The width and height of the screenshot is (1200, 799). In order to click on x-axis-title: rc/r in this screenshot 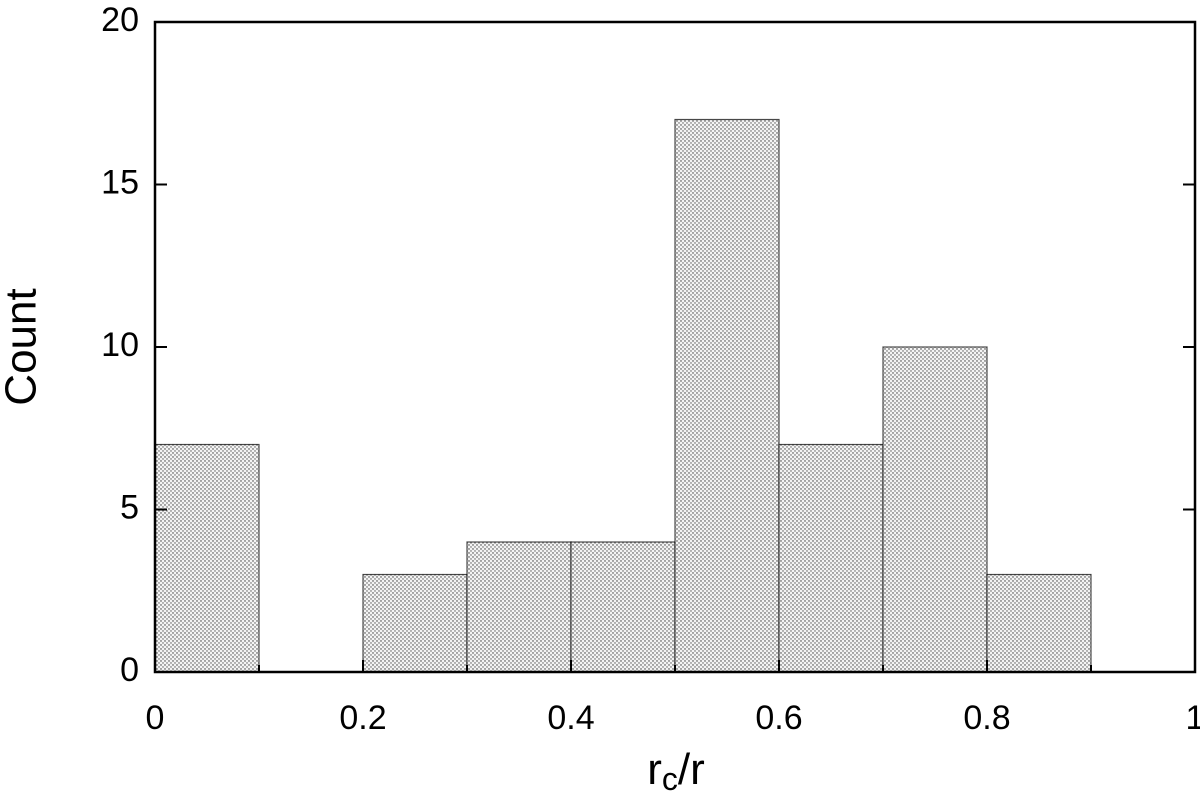, I will do `click(676, 771)`.